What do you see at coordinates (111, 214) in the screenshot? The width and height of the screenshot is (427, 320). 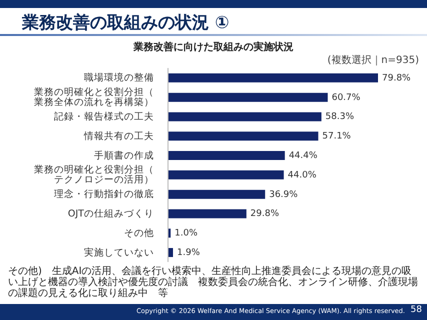 I see `y-tick-label: OJTの仕組みづくり` at bounding box center [111, 214].